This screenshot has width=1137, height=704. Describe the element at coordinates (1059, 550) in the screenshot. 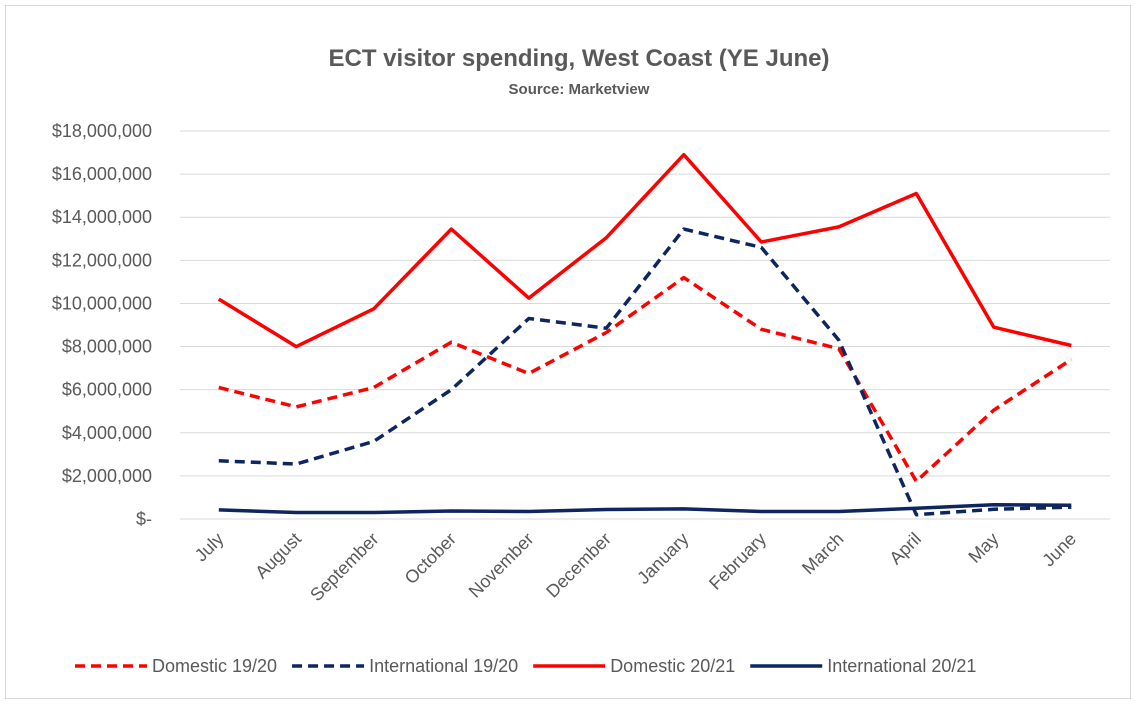

I see `x-tick-label: June` at that location.